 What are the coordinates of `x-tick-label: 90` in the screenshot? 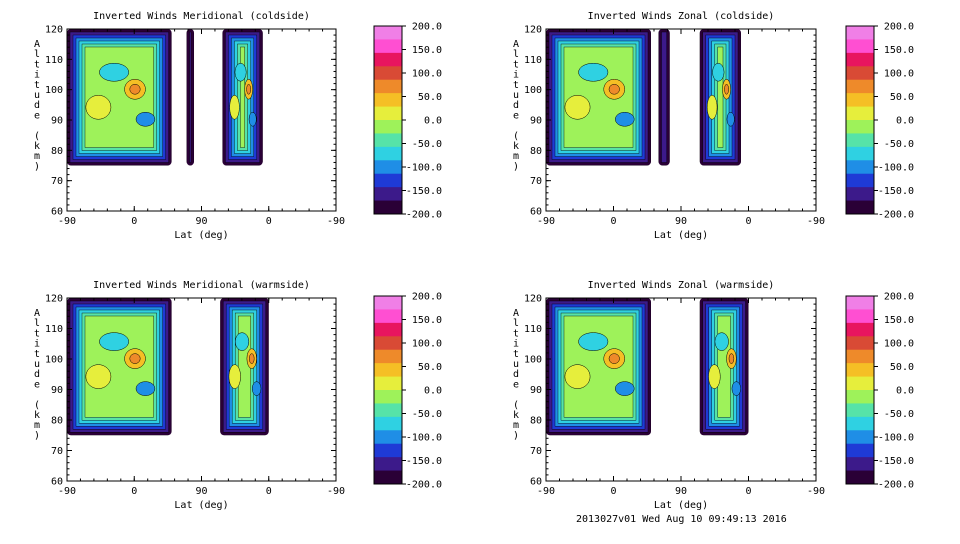 It's located at (681, 221).